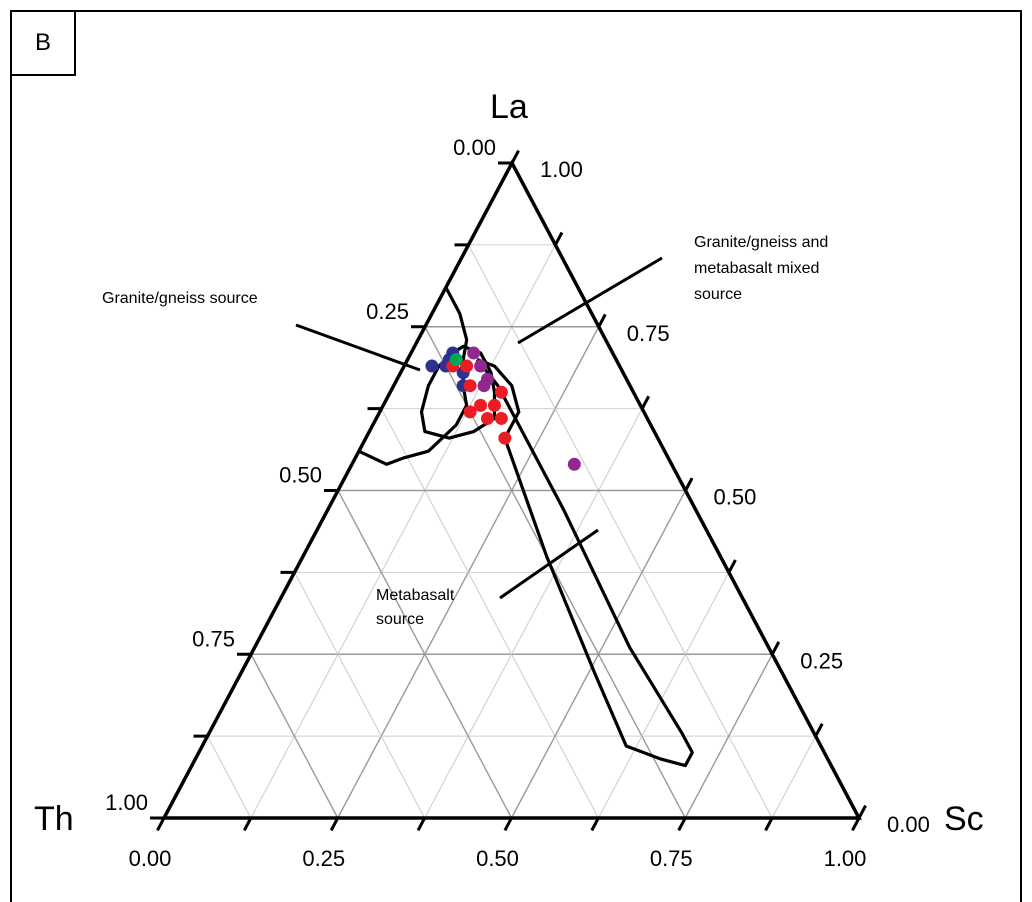 Image resolution: width=1032 pixels, height=902 pixels. What do you see at coordinates (503, 408) in the screenshot?
I see `data-points` at bounding box center [503, 408].